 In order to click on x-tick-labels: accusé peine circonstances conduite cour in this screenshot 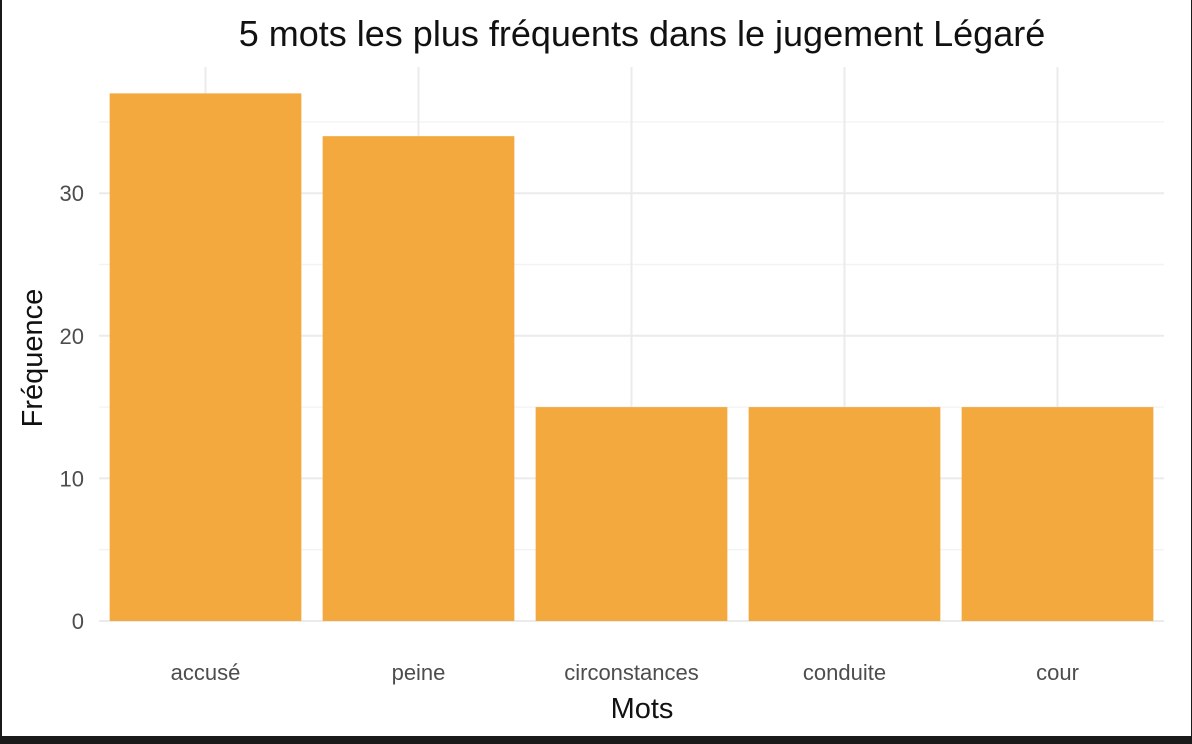, I will do `click(625, 672)`.